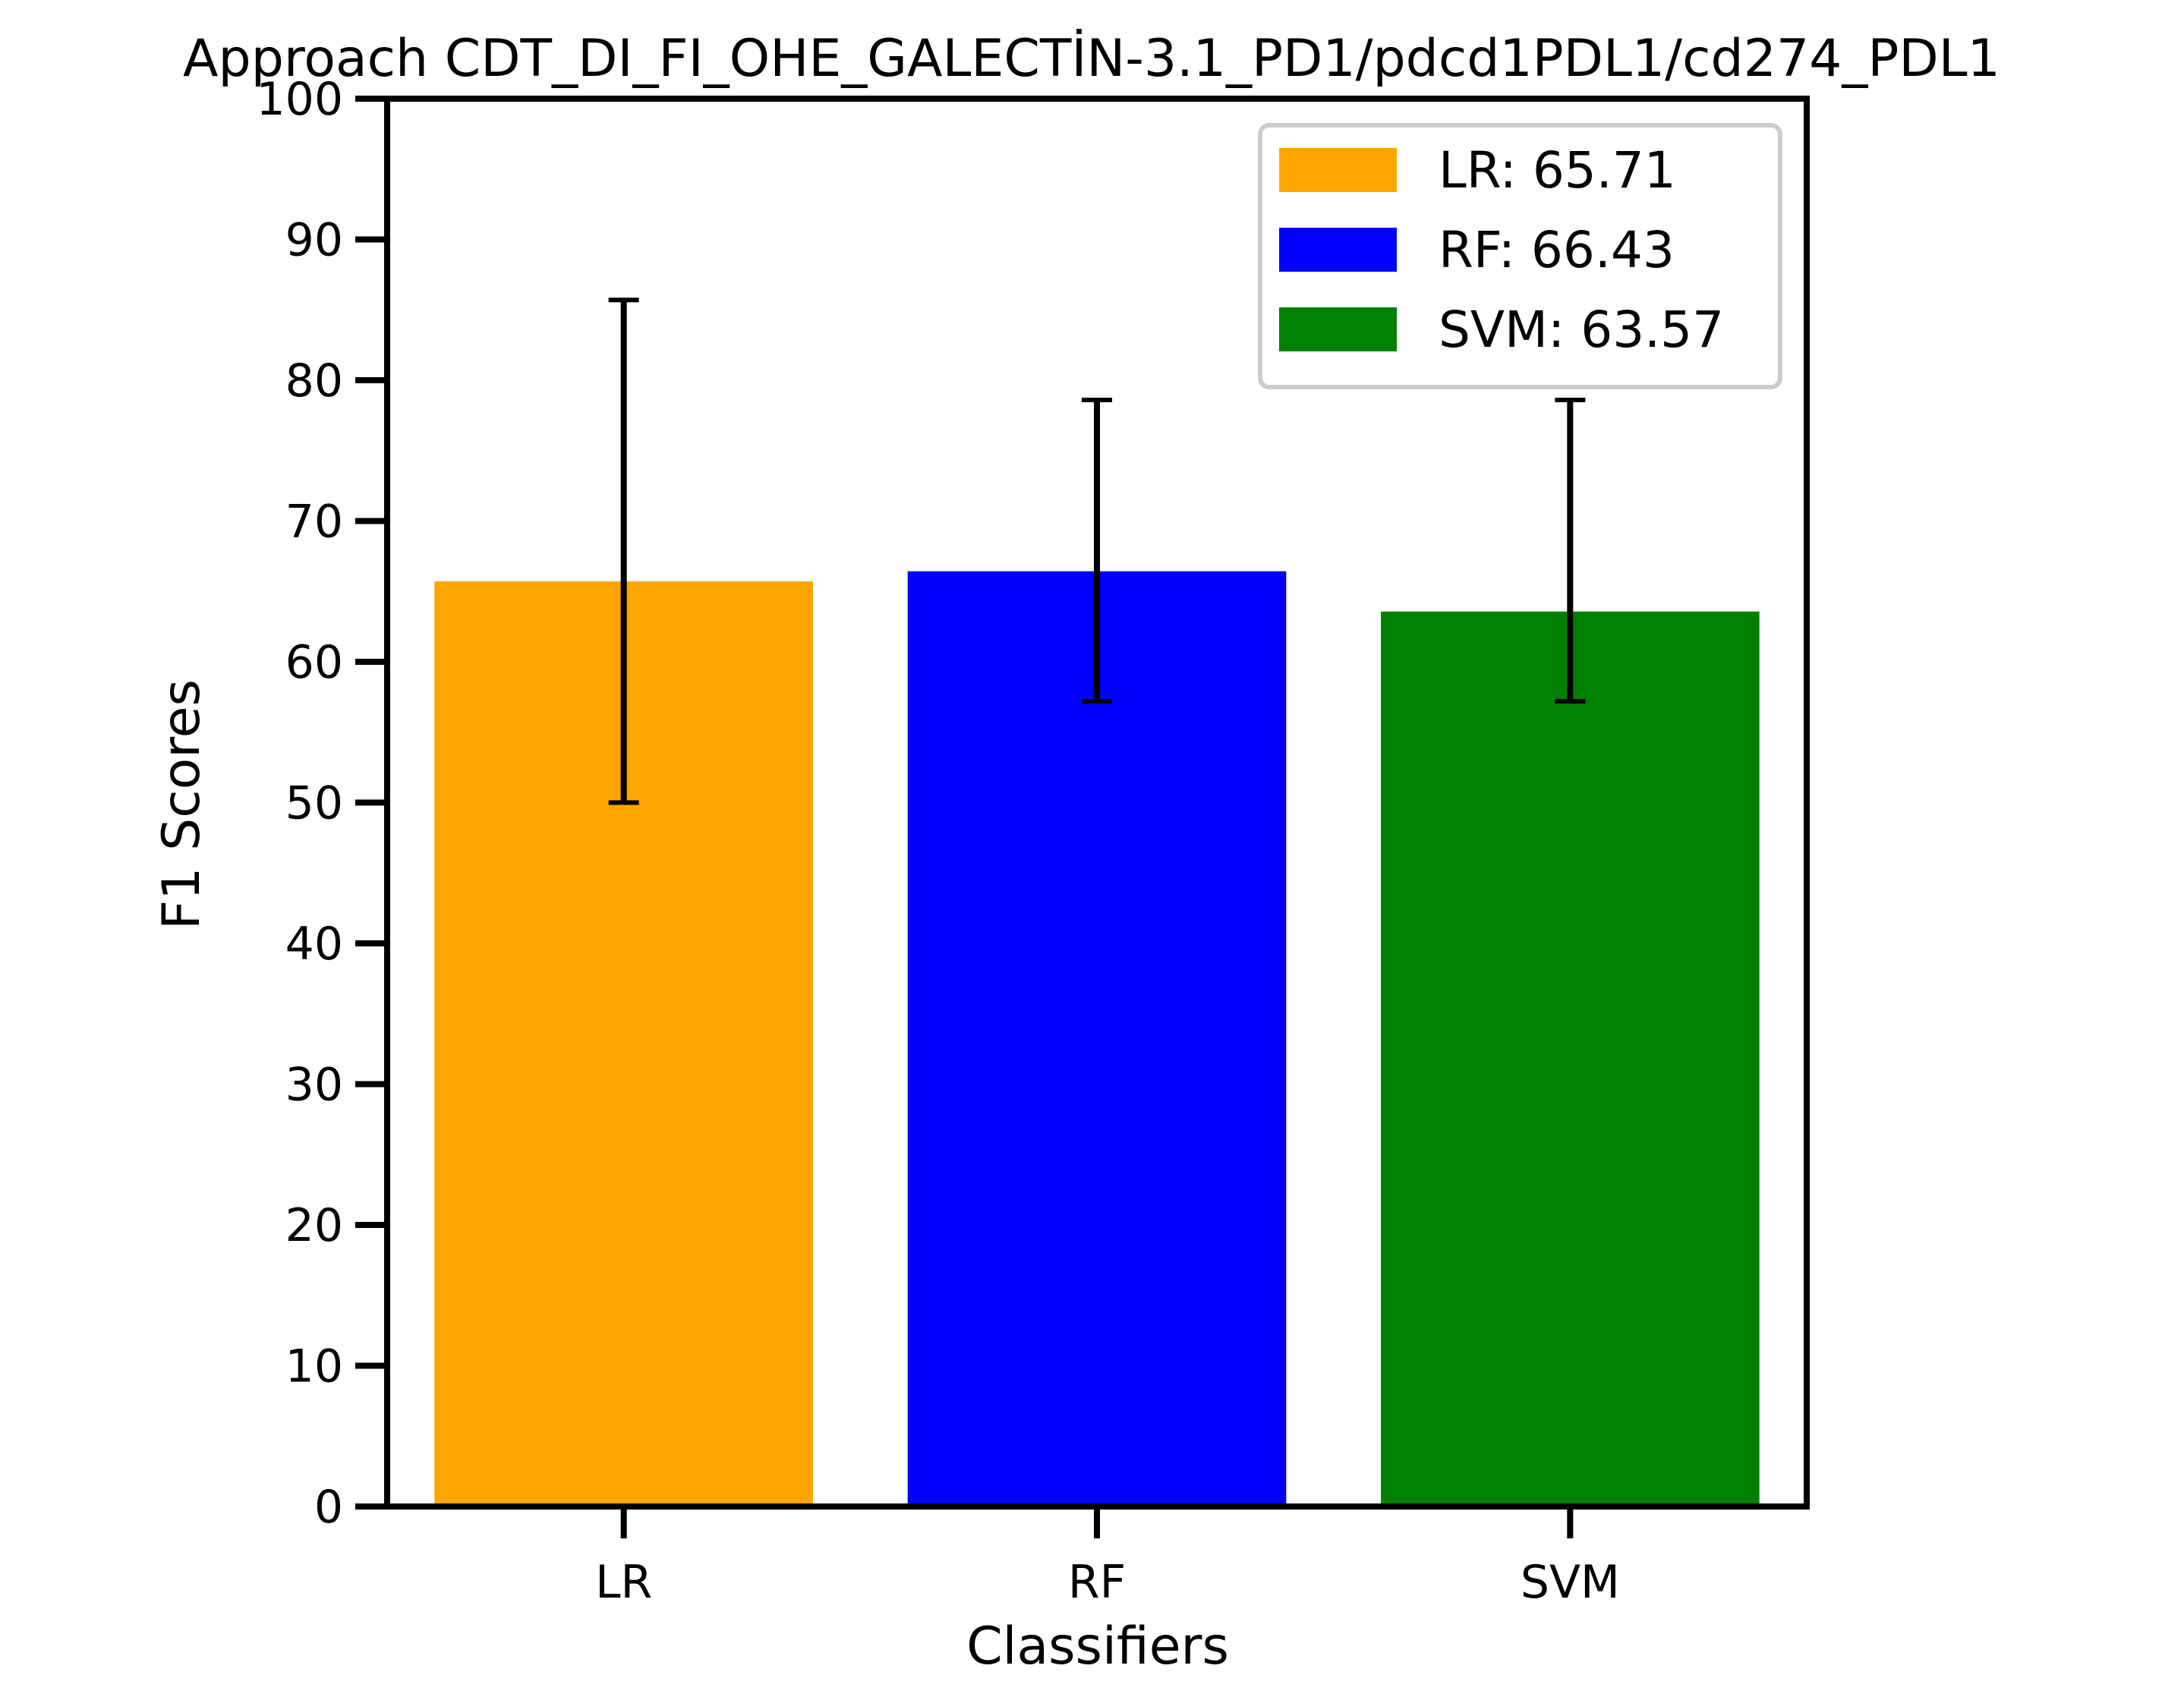 This screenshot has height=1697, width=2184. What do you see at coordinates (314, 803) in the screenshot?
I see `y-tick-label-50: 50` at bounding box center [314, 803].